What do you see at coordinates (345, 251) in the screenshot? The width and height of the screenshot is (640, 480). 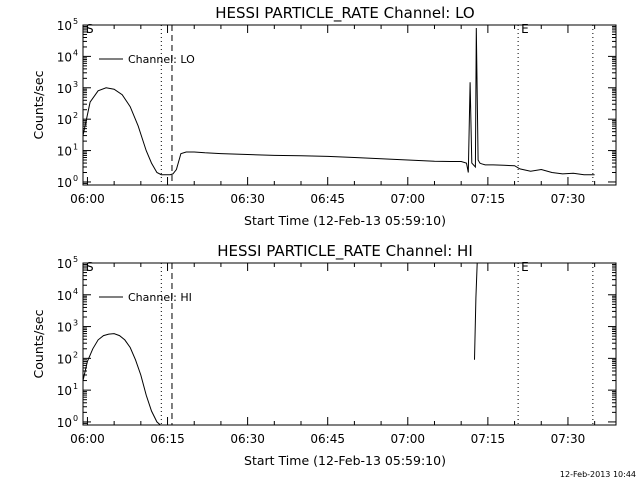 I see `chart-title: HESSI PARTICLE_RATE Channel: HI` at bounding box center [345, 251].